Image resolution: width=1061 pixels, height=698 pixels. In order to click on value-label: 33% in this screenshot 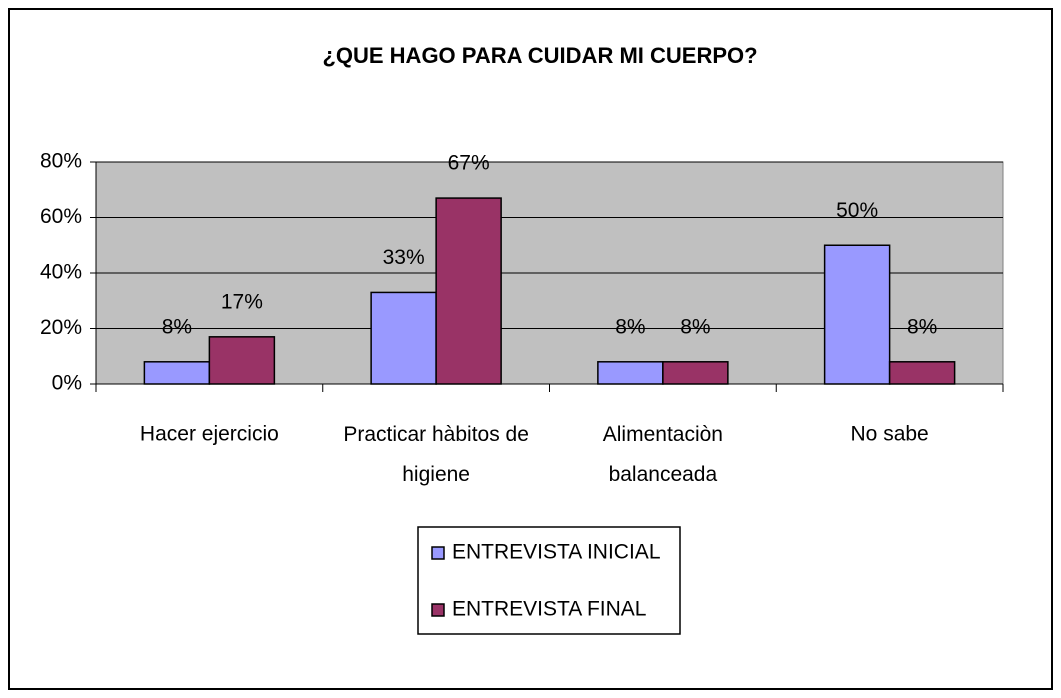, I will do `click(404, 257)`.